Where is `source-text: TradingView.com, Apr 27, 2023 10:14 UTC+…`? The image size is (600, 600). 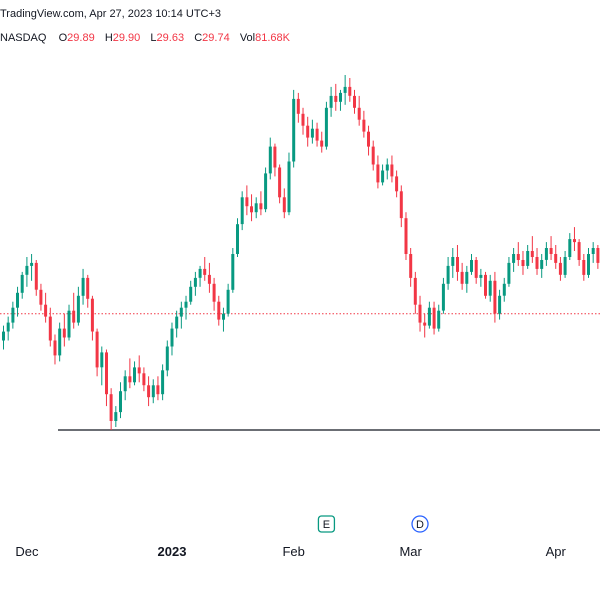 source-text: TradingView.com, Apr 27, 2023 10:14 UTC+… is located at coordinates (111, 14).